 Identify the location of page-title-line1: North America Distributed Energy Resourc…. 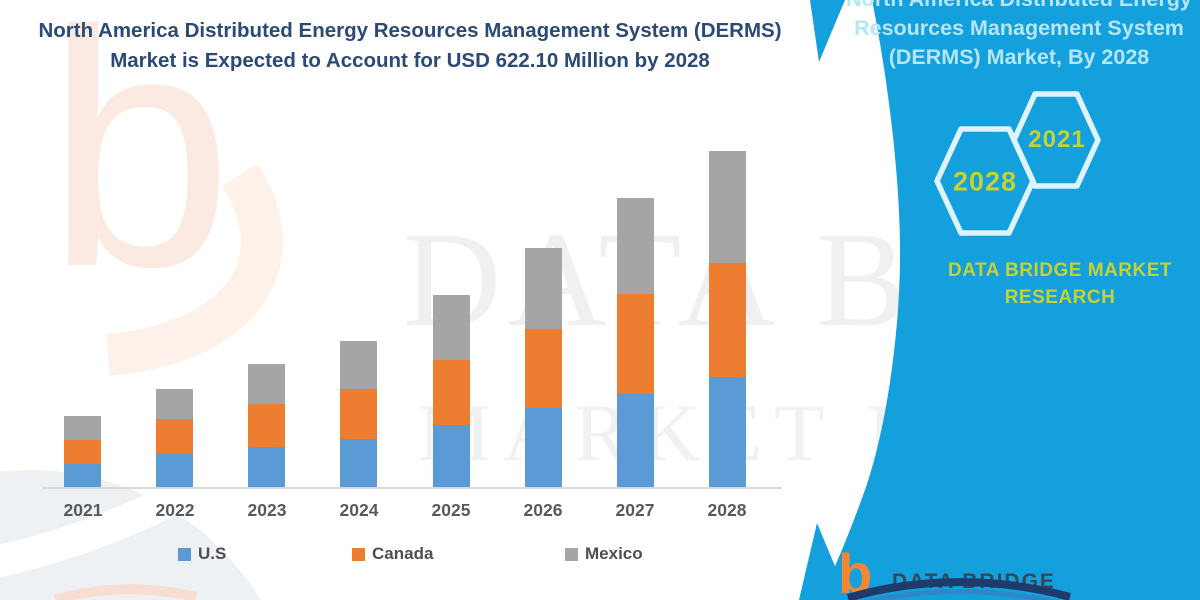
(410, 30).